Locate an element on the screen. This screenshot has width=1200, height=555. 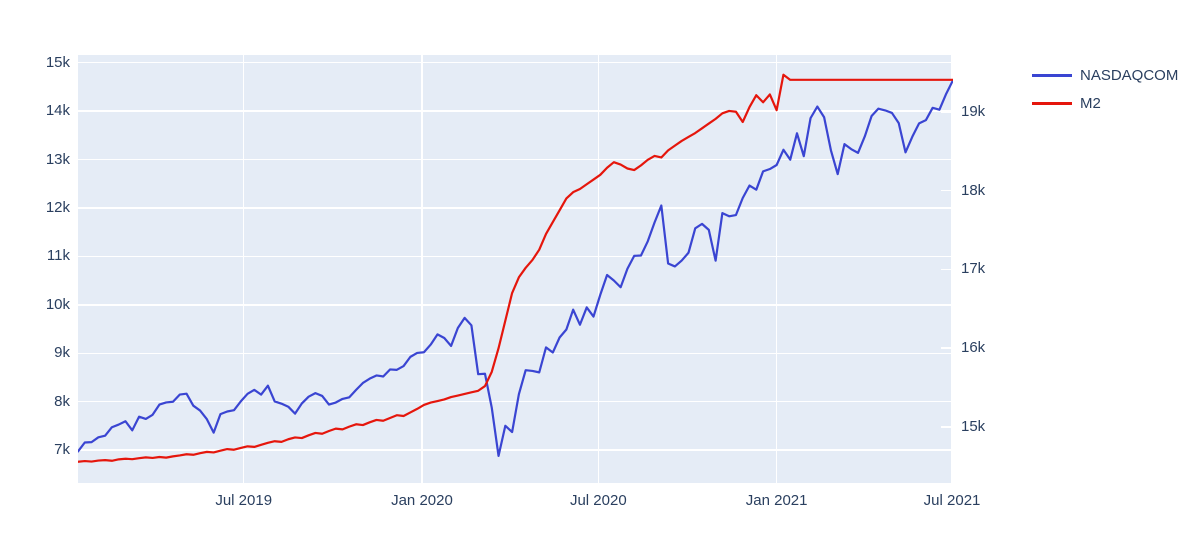
legend-item-nasdaqcom: NASDAQCOM is located at coordinates (1105, 75).